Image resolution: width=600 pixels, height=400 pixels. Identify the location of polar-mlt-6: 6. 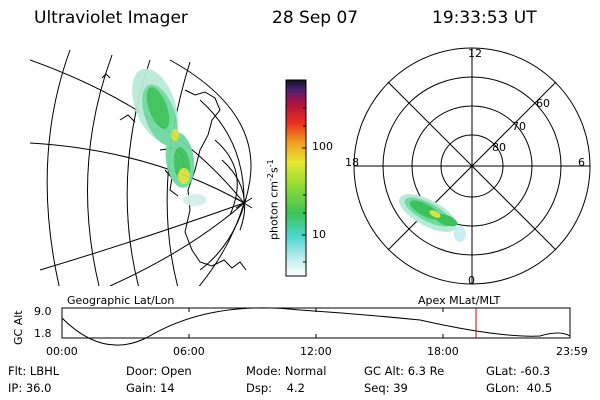
(581, 162).